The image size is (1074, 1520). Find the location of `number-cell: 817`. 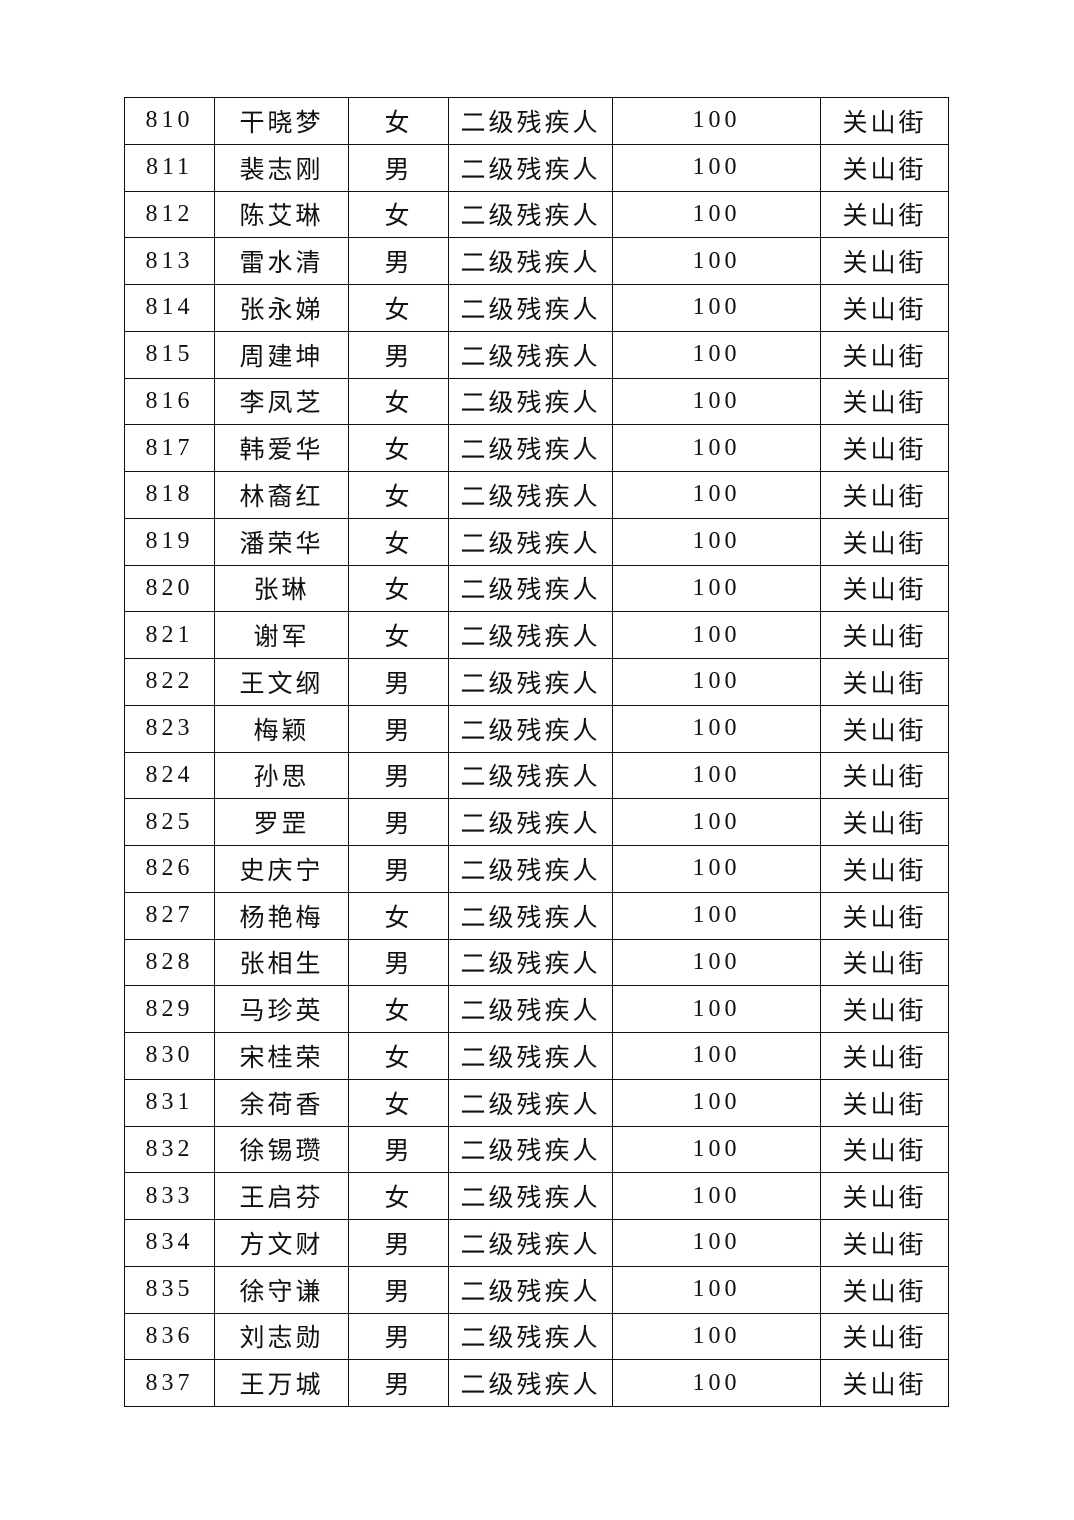

number-cell: 817 is located at coordinates (169, 448).